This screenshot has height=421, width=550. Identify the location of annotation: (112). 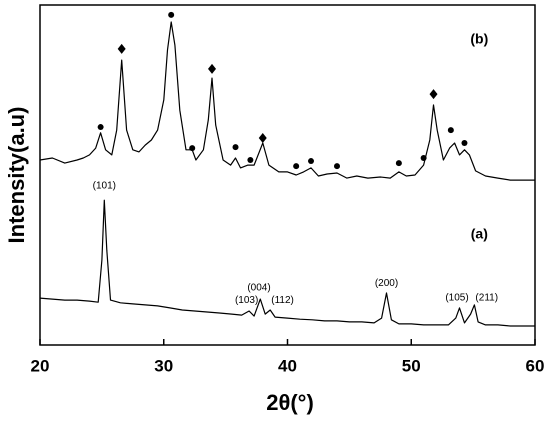
(282, 300).